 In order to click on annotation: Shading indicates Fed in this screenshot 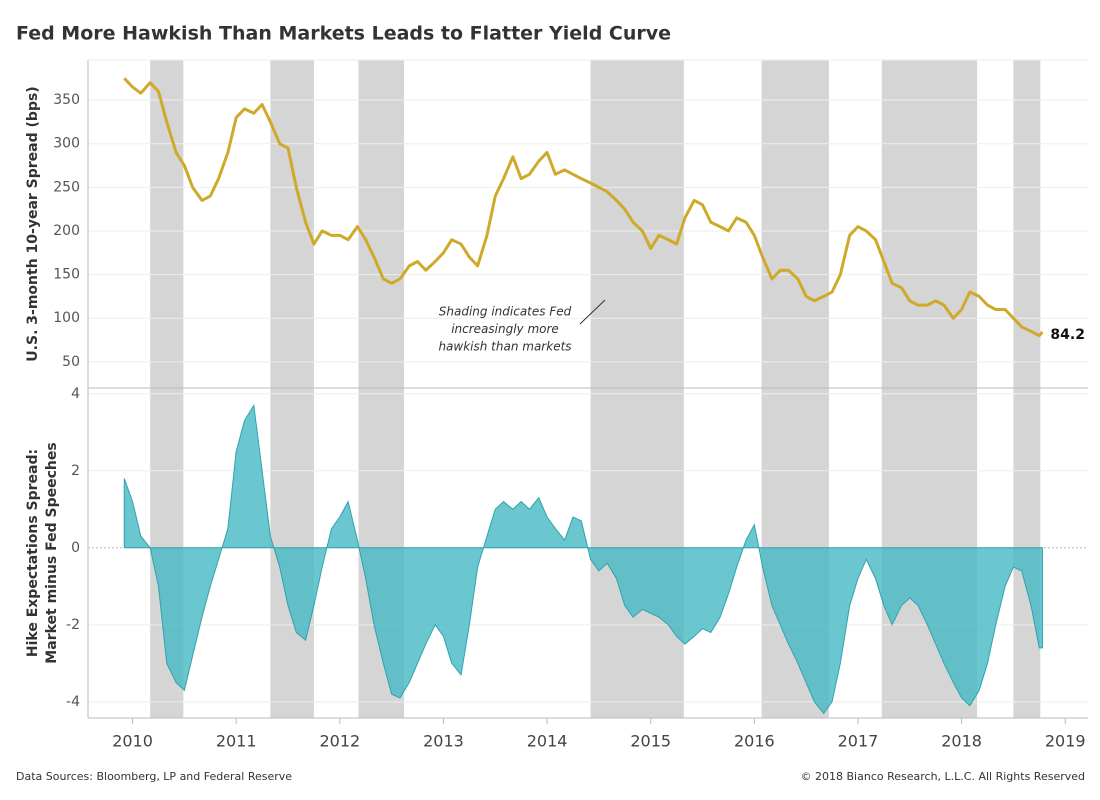, I will do `click(505, 312)`.